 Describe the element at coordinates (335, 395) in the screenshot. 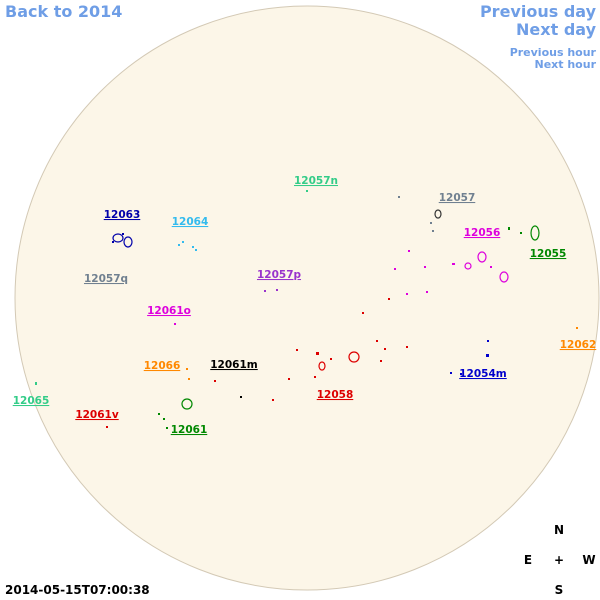

I see `region-label: 12058` at that location.